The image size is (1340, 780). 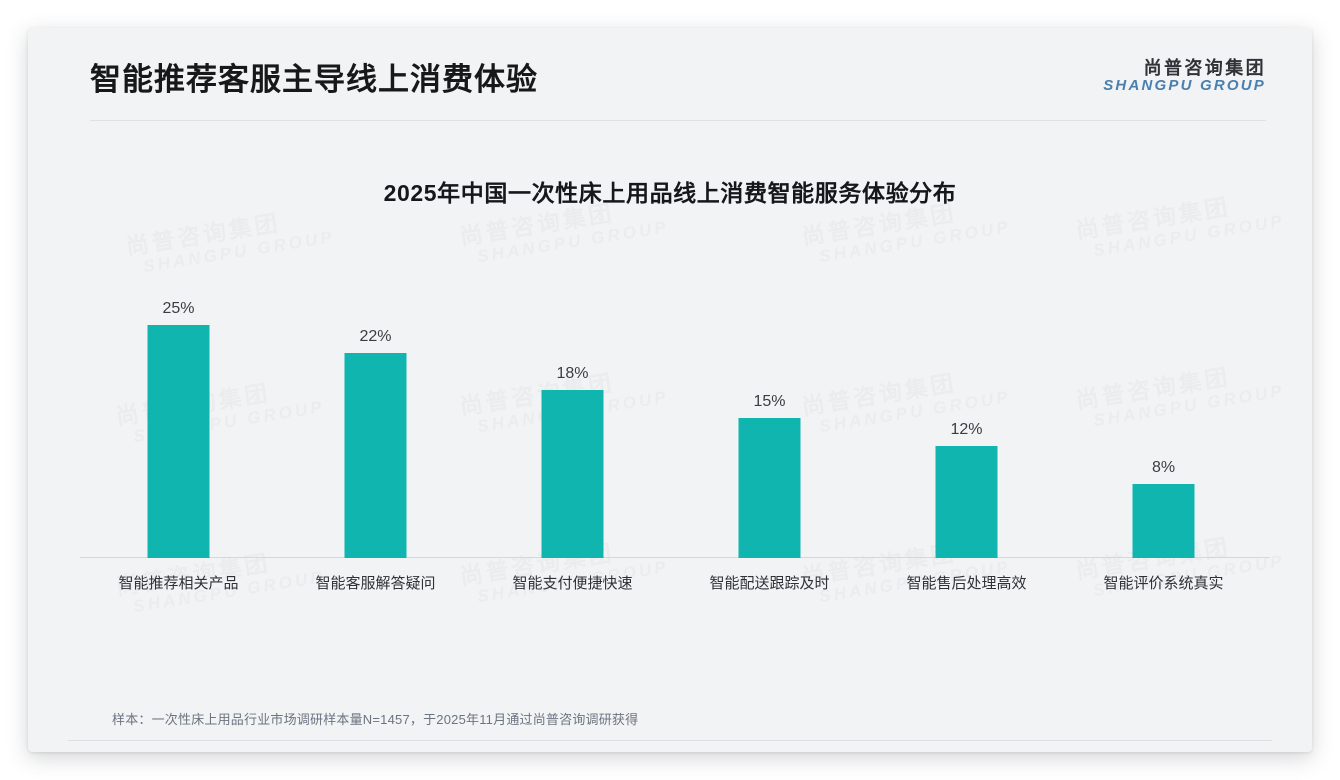 What do you see at coordinates (375, 583) in the screenshot?
I see `bar-category-label: 智能客服解答疑问` at bounding box center [375, 583].